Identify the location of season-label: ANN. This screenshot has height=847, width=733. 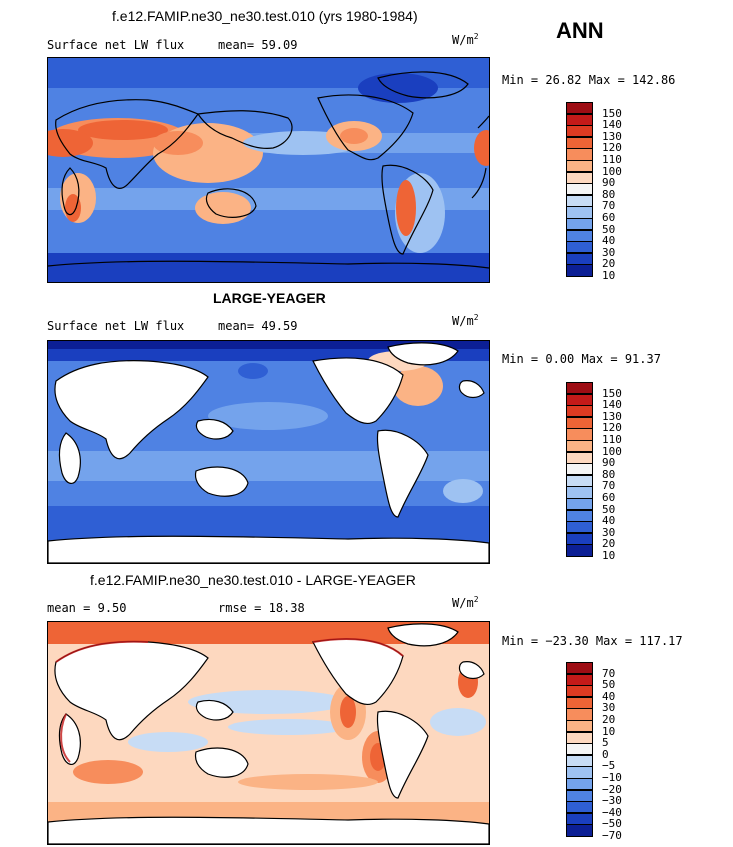
(580, 30).